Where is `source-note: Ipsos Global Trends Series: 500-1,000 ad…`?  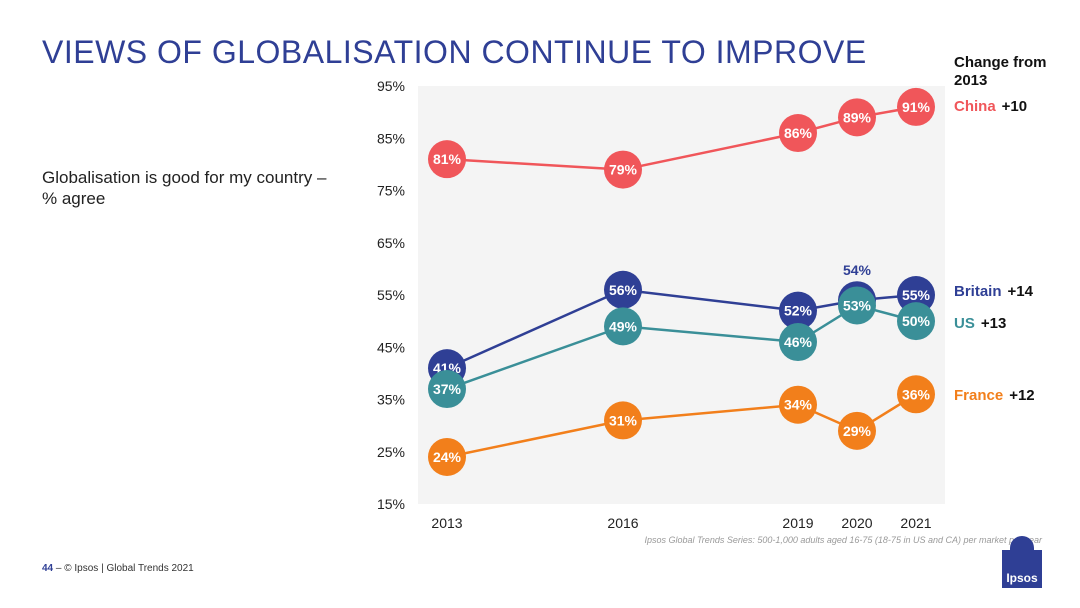 source-note: Ipsos Global Trends Series: 500-1,000 ad… is located at coordinates (843, 540).